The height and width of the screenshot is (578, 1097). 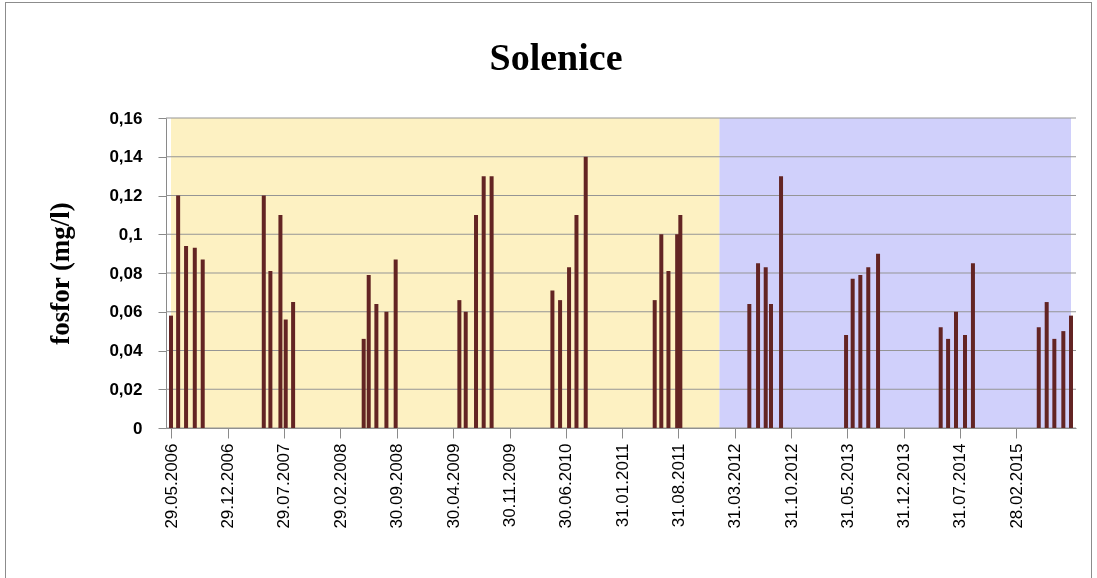 I want to click on x-tick-label: 30.04.2009, so click(x=453, y=486).